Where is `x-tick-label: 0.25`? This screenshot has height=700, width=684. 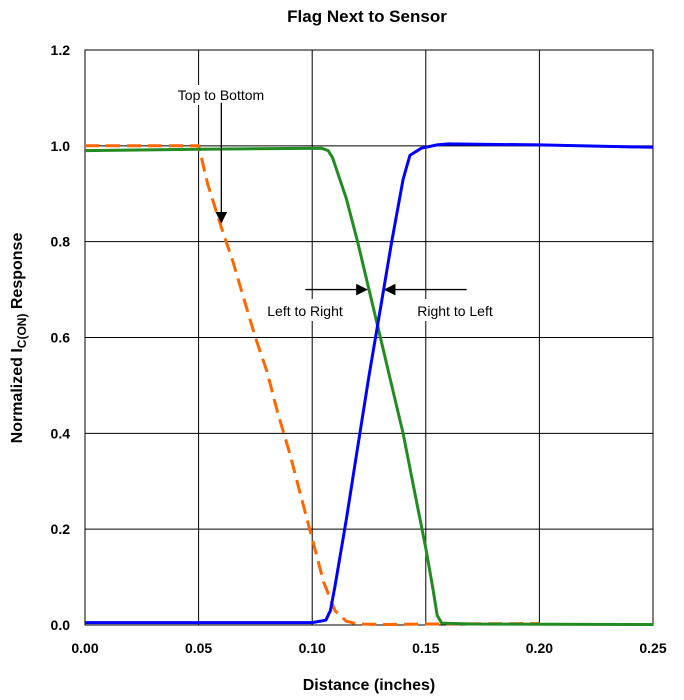 x-tick-label: 0.25 is located at coordinates (652, 648).